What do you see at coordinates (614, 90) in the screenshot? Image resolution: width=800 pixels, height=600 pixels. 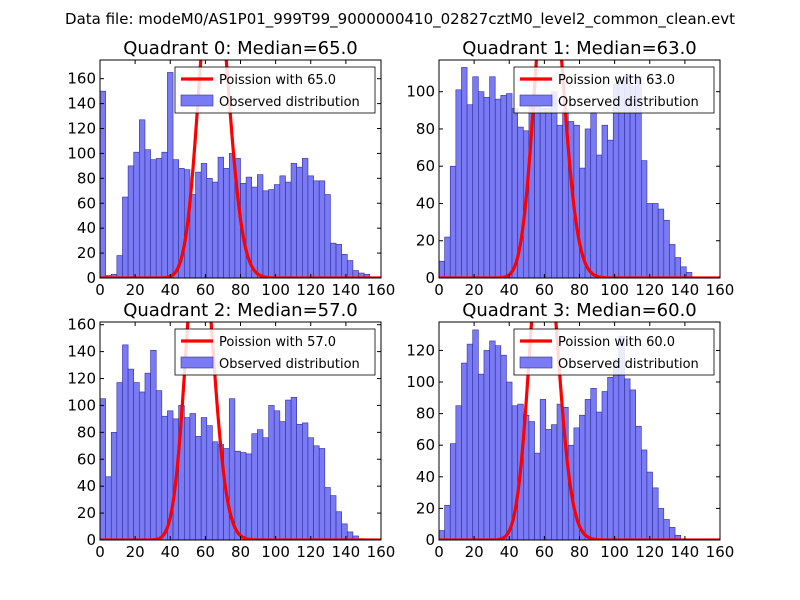 I see `legend: Poission with 63.0 Observed distribution` at bounding box center [614, 90].